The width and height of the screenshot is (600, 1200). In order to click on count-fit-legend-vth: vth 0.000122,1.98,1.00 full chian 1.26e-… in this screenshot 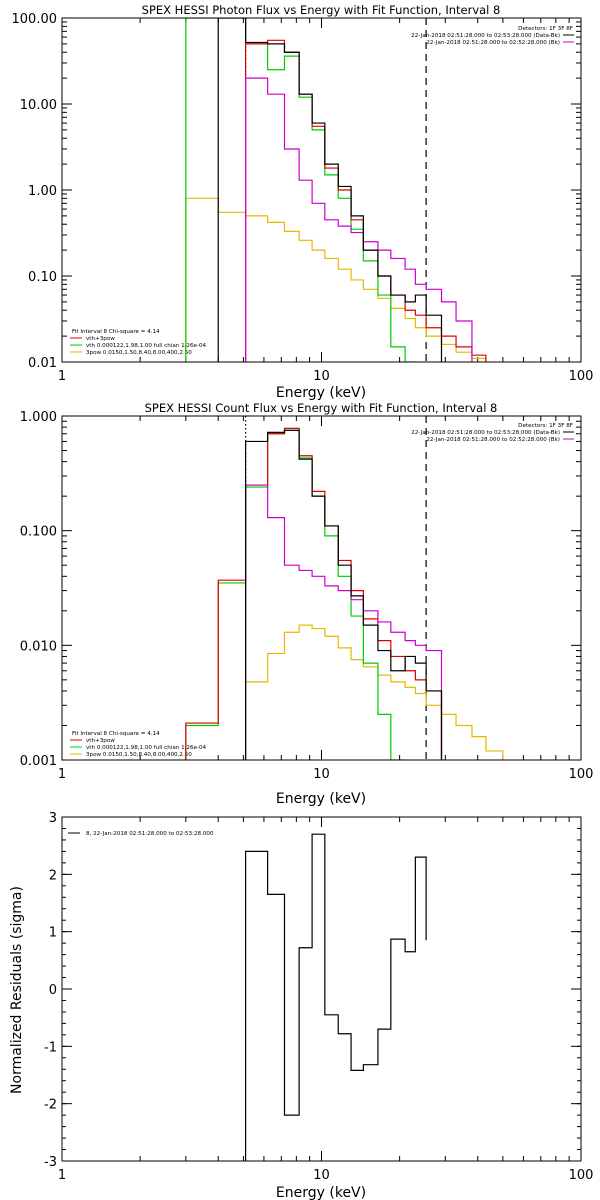, I will do `click(146, 748)`.